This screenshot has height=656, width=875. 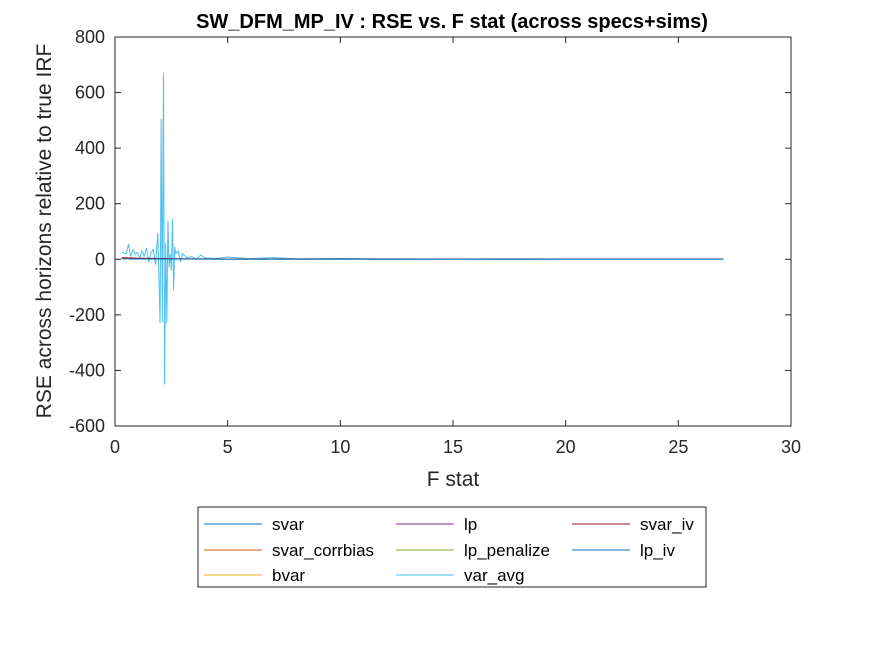 I want to click on legend-box, so click(x=452, y=547).